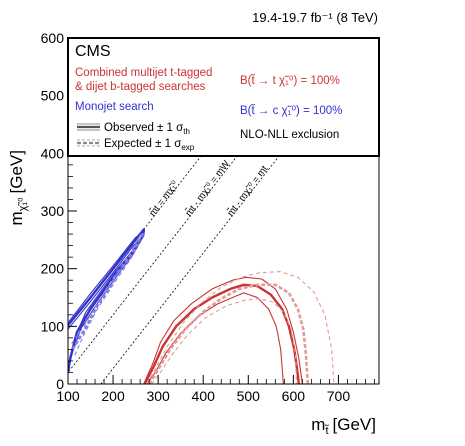  I want to click on x-axis-title: mt̃ [GeV], so click(343, 426).